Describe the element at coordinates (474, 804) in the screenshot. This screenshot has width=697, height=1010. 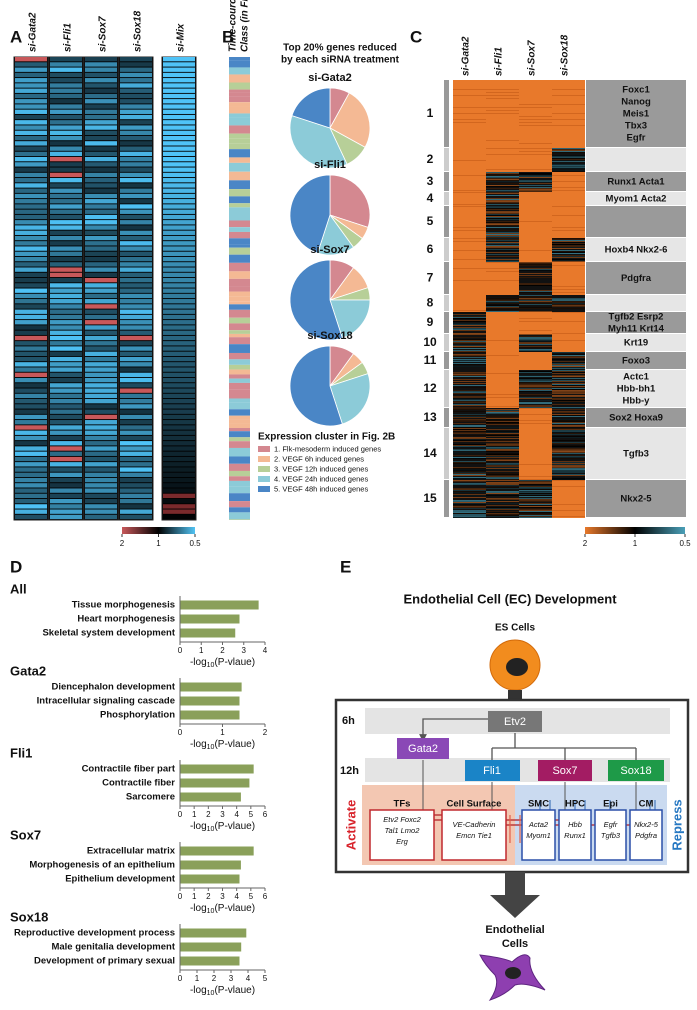
I see `target-title: Cell Surface` at that location.